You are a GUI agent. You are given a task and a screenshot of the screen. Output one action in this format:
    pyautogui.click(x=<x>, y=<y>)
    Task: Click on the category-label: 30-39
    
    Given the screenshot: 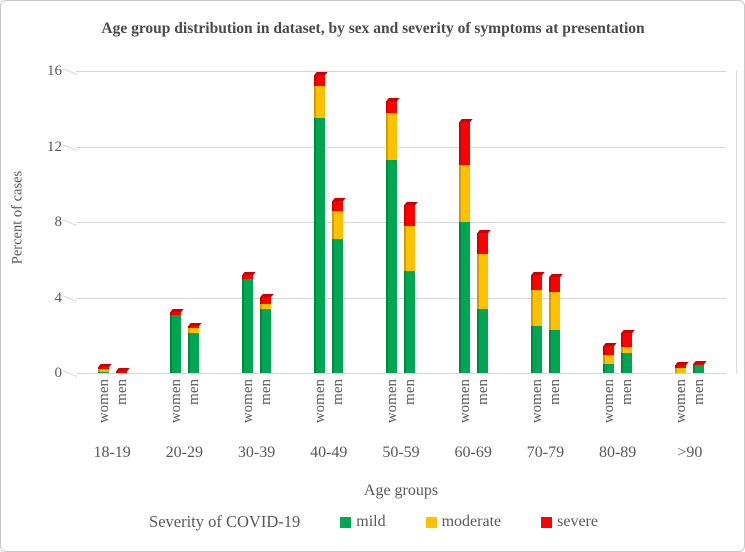 What is the action you would take?
    pyautogui.click(x=256, y=452)
    